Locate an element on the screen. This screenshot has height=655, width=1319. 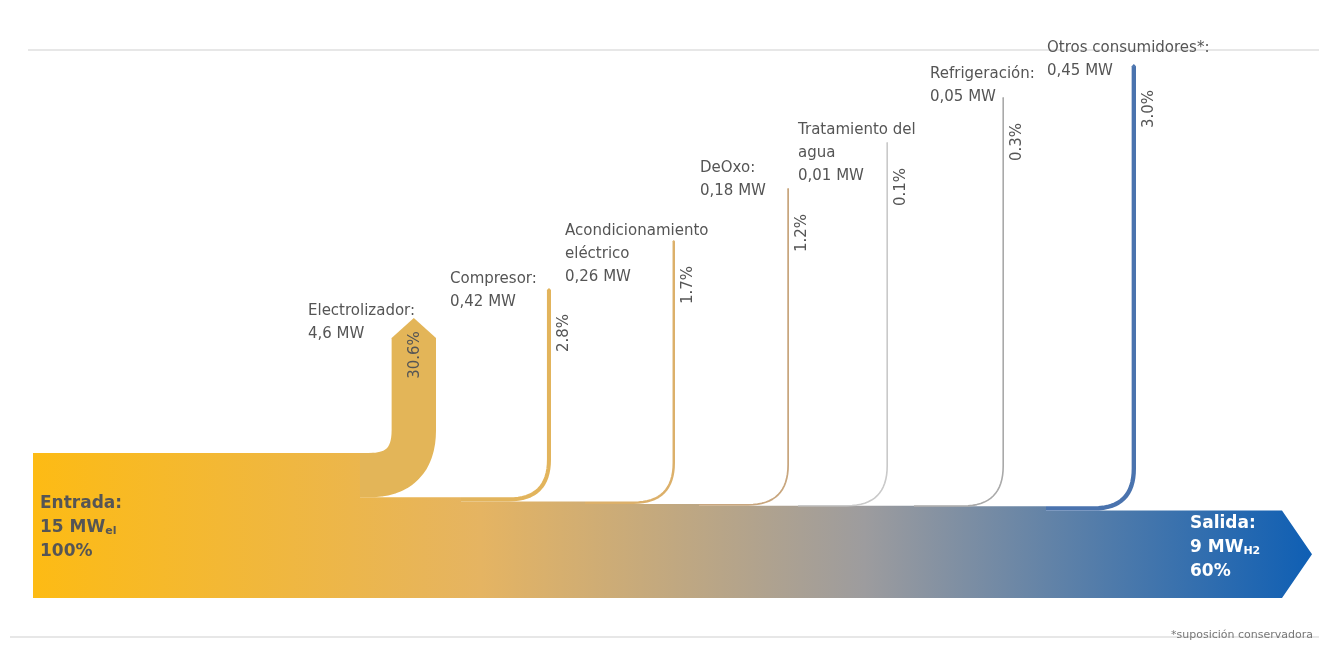
data-label: 30.6% is located at coordinates (413, 355).